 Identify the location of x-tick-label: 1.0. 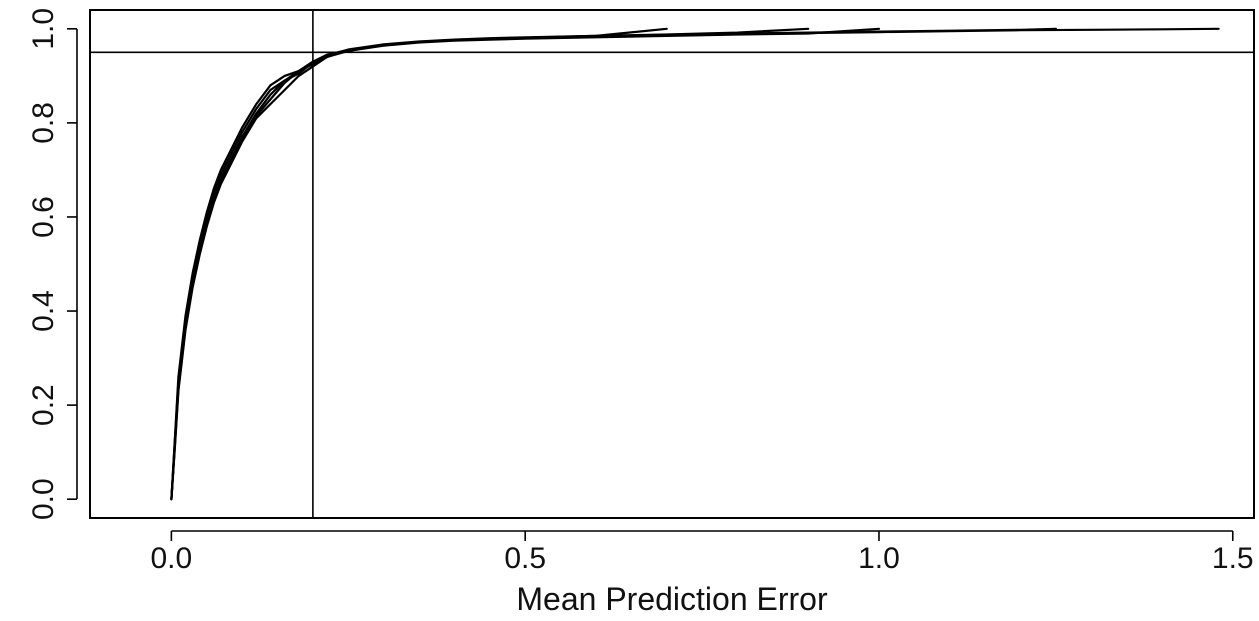
(879, 558).